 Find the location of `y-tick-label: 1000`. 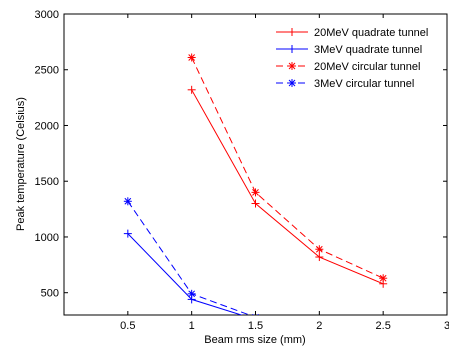

y-tick-label: 1000 is located at coordinates (47, 238).